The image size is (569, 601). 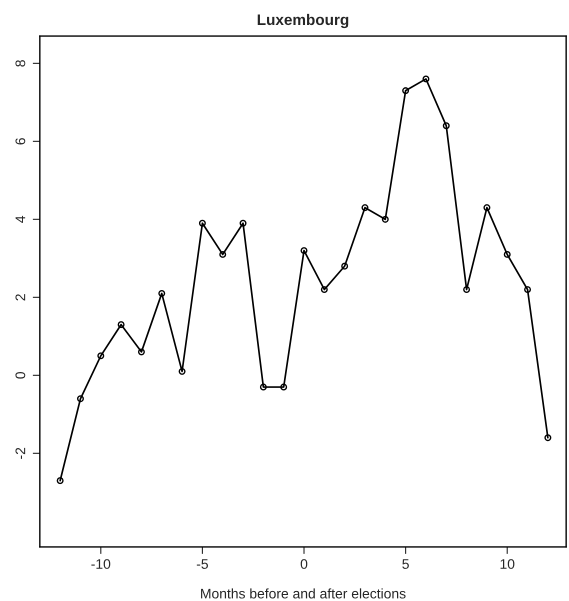 I want to click on x-axis-title: Months before and after elections, so click(x=303, y=593).